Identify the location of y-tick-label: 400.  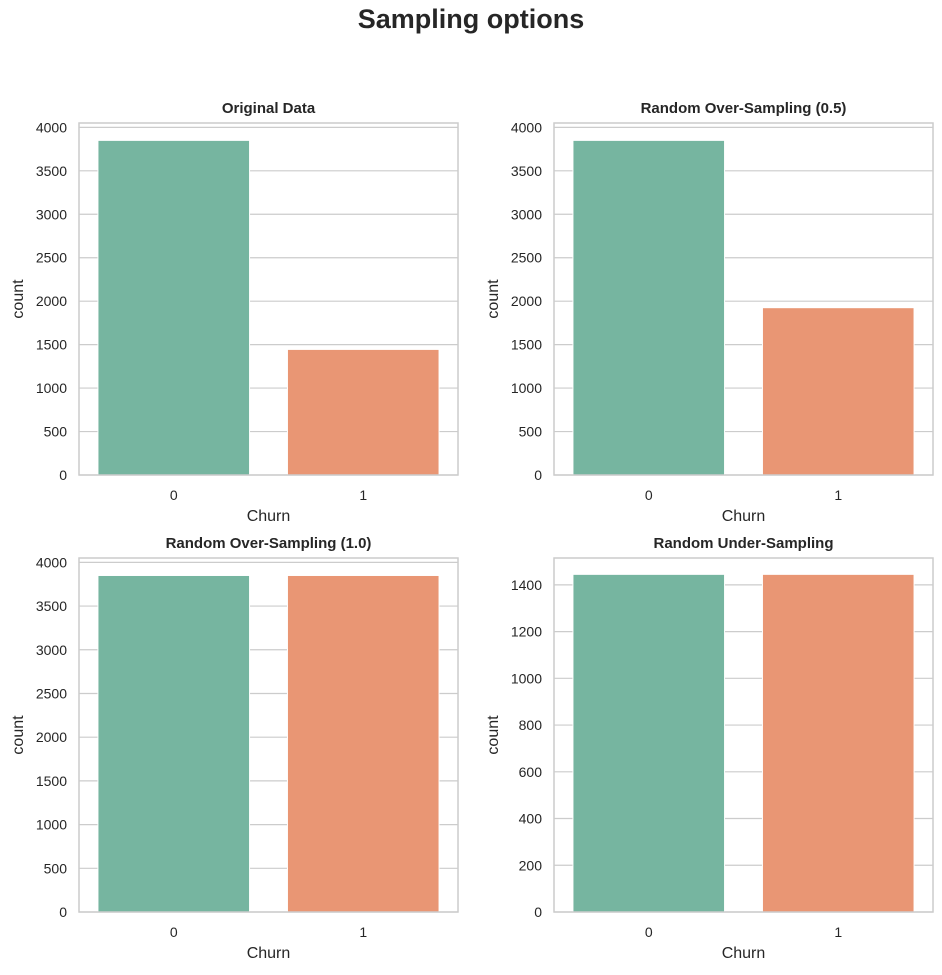
(531, 819).